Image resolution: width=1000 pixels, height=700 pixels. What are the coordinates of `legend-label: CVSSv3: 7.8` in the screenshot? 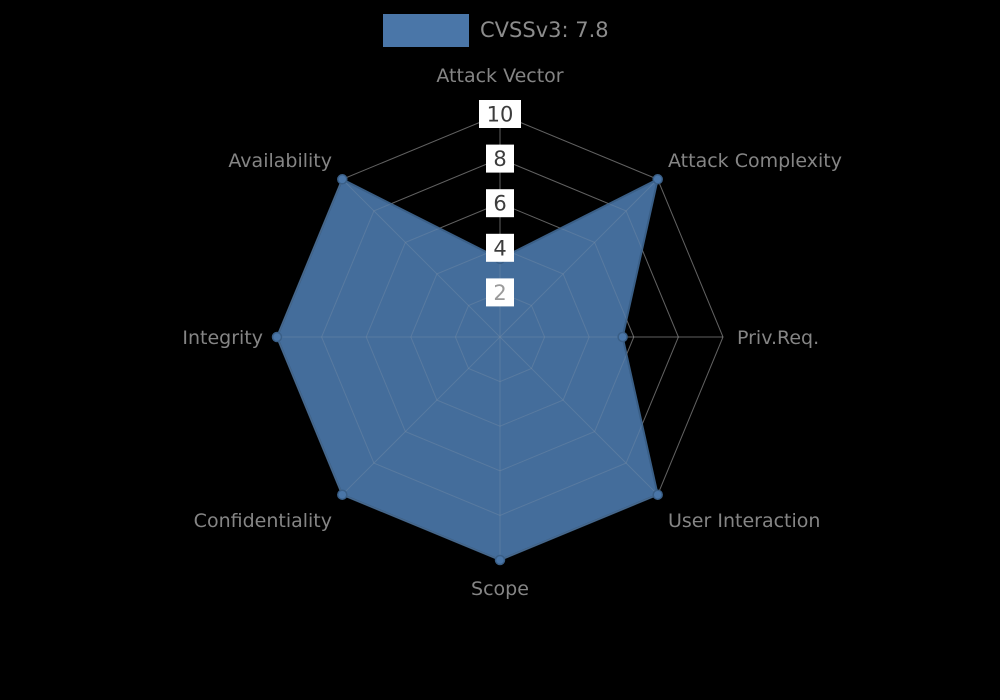 It's located at (544, 30).